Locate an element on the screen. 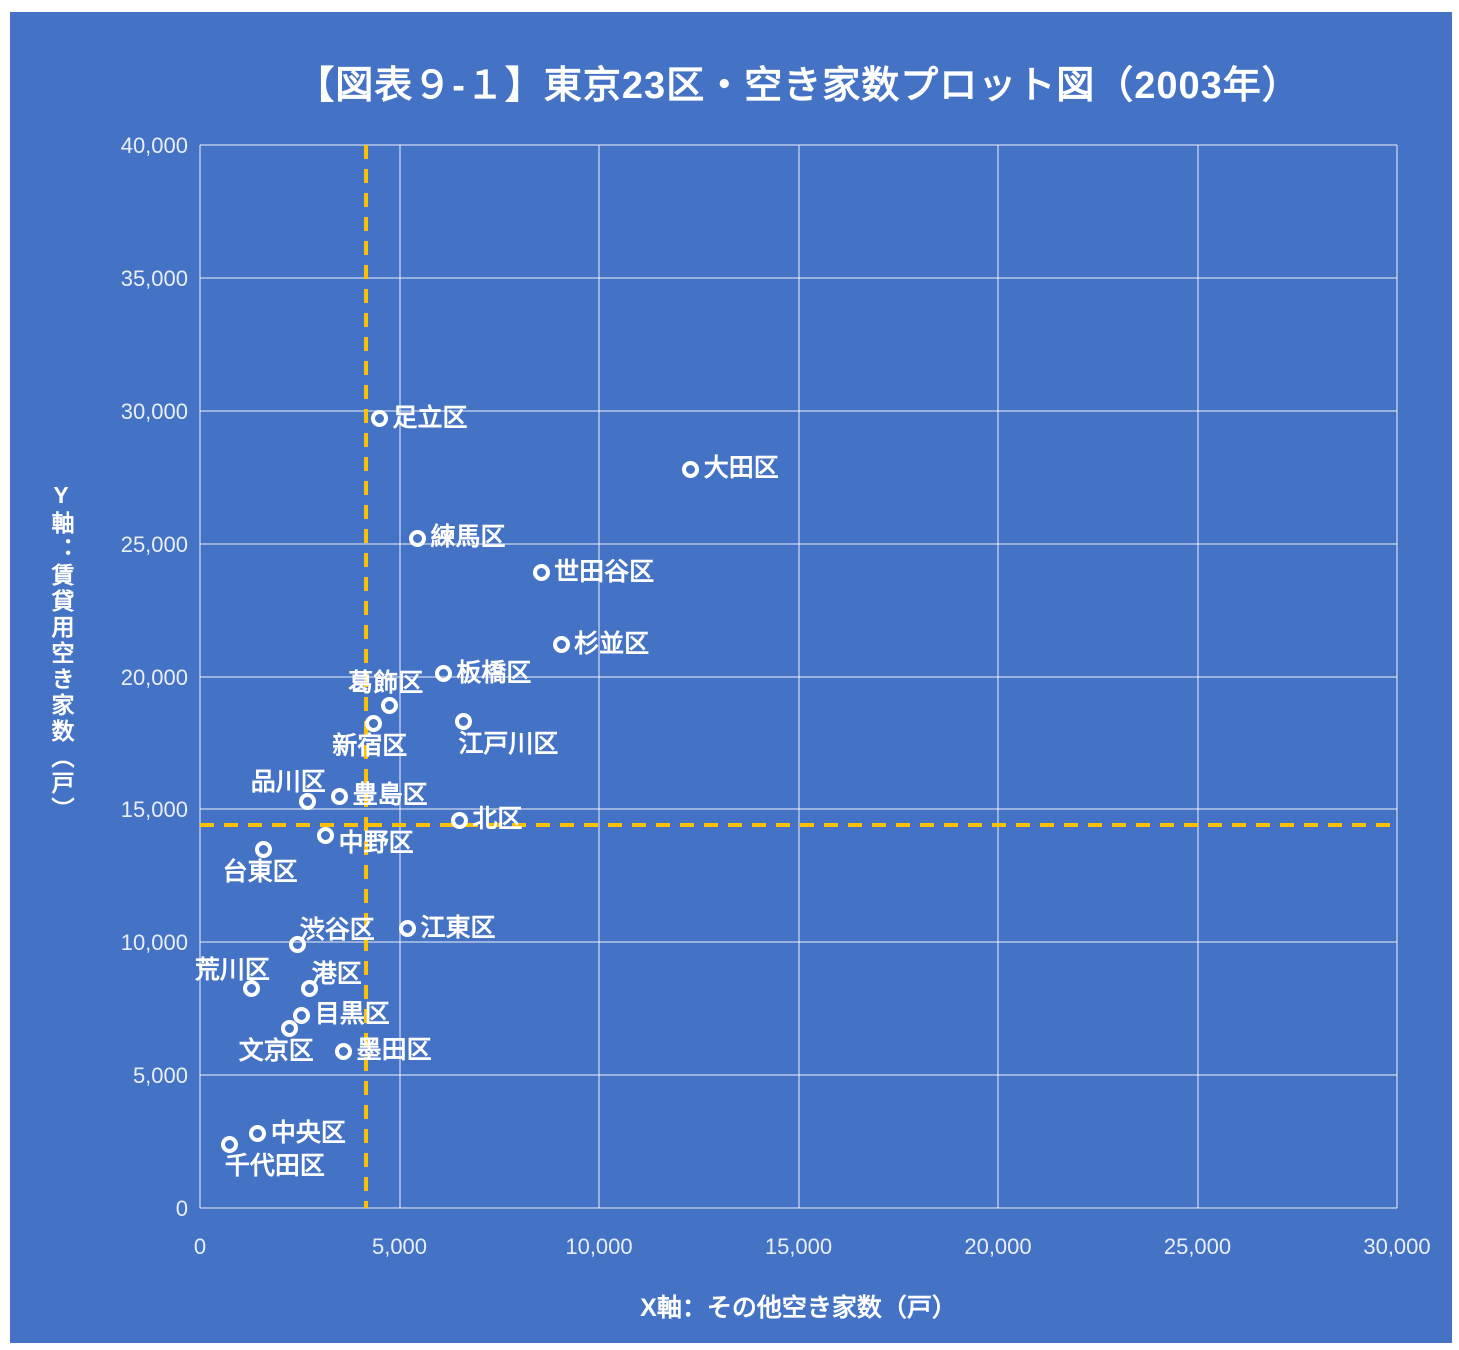  mean-x-dashed-line is located at coordinates (365, 676).